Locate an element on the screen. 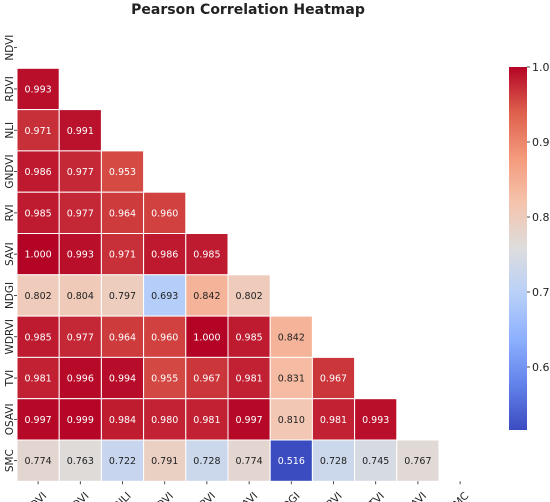  heatmap-cell-smc-wdrvi is located at coordinates (333, 460).